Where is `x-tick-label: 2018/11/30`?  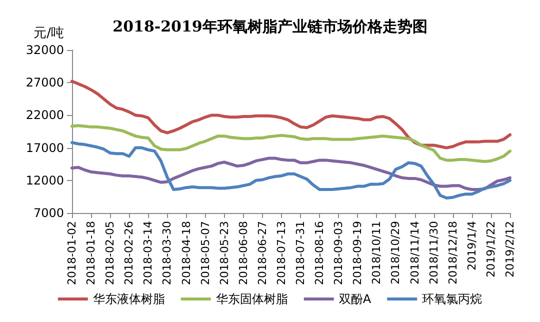
x-tick-label: 2018/11/30 is located at coordinates (433, 252).